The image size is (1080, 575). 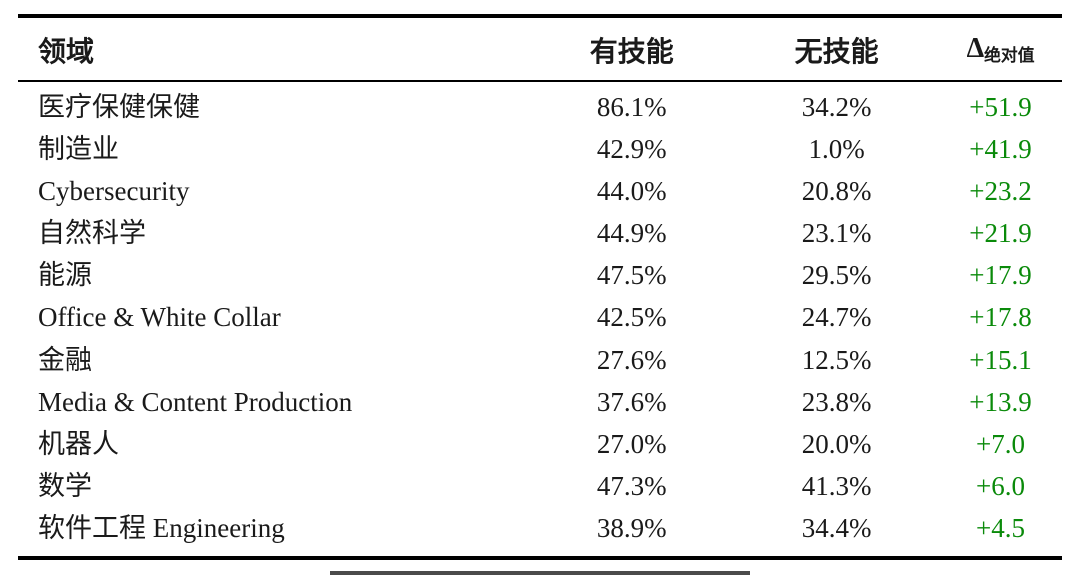 What do you see at coordinates (540, 192) in the screenshot?
I see `table-row: Cybersecurity 44.0% 20.8% +23.2` at bounding box center [540, 192].